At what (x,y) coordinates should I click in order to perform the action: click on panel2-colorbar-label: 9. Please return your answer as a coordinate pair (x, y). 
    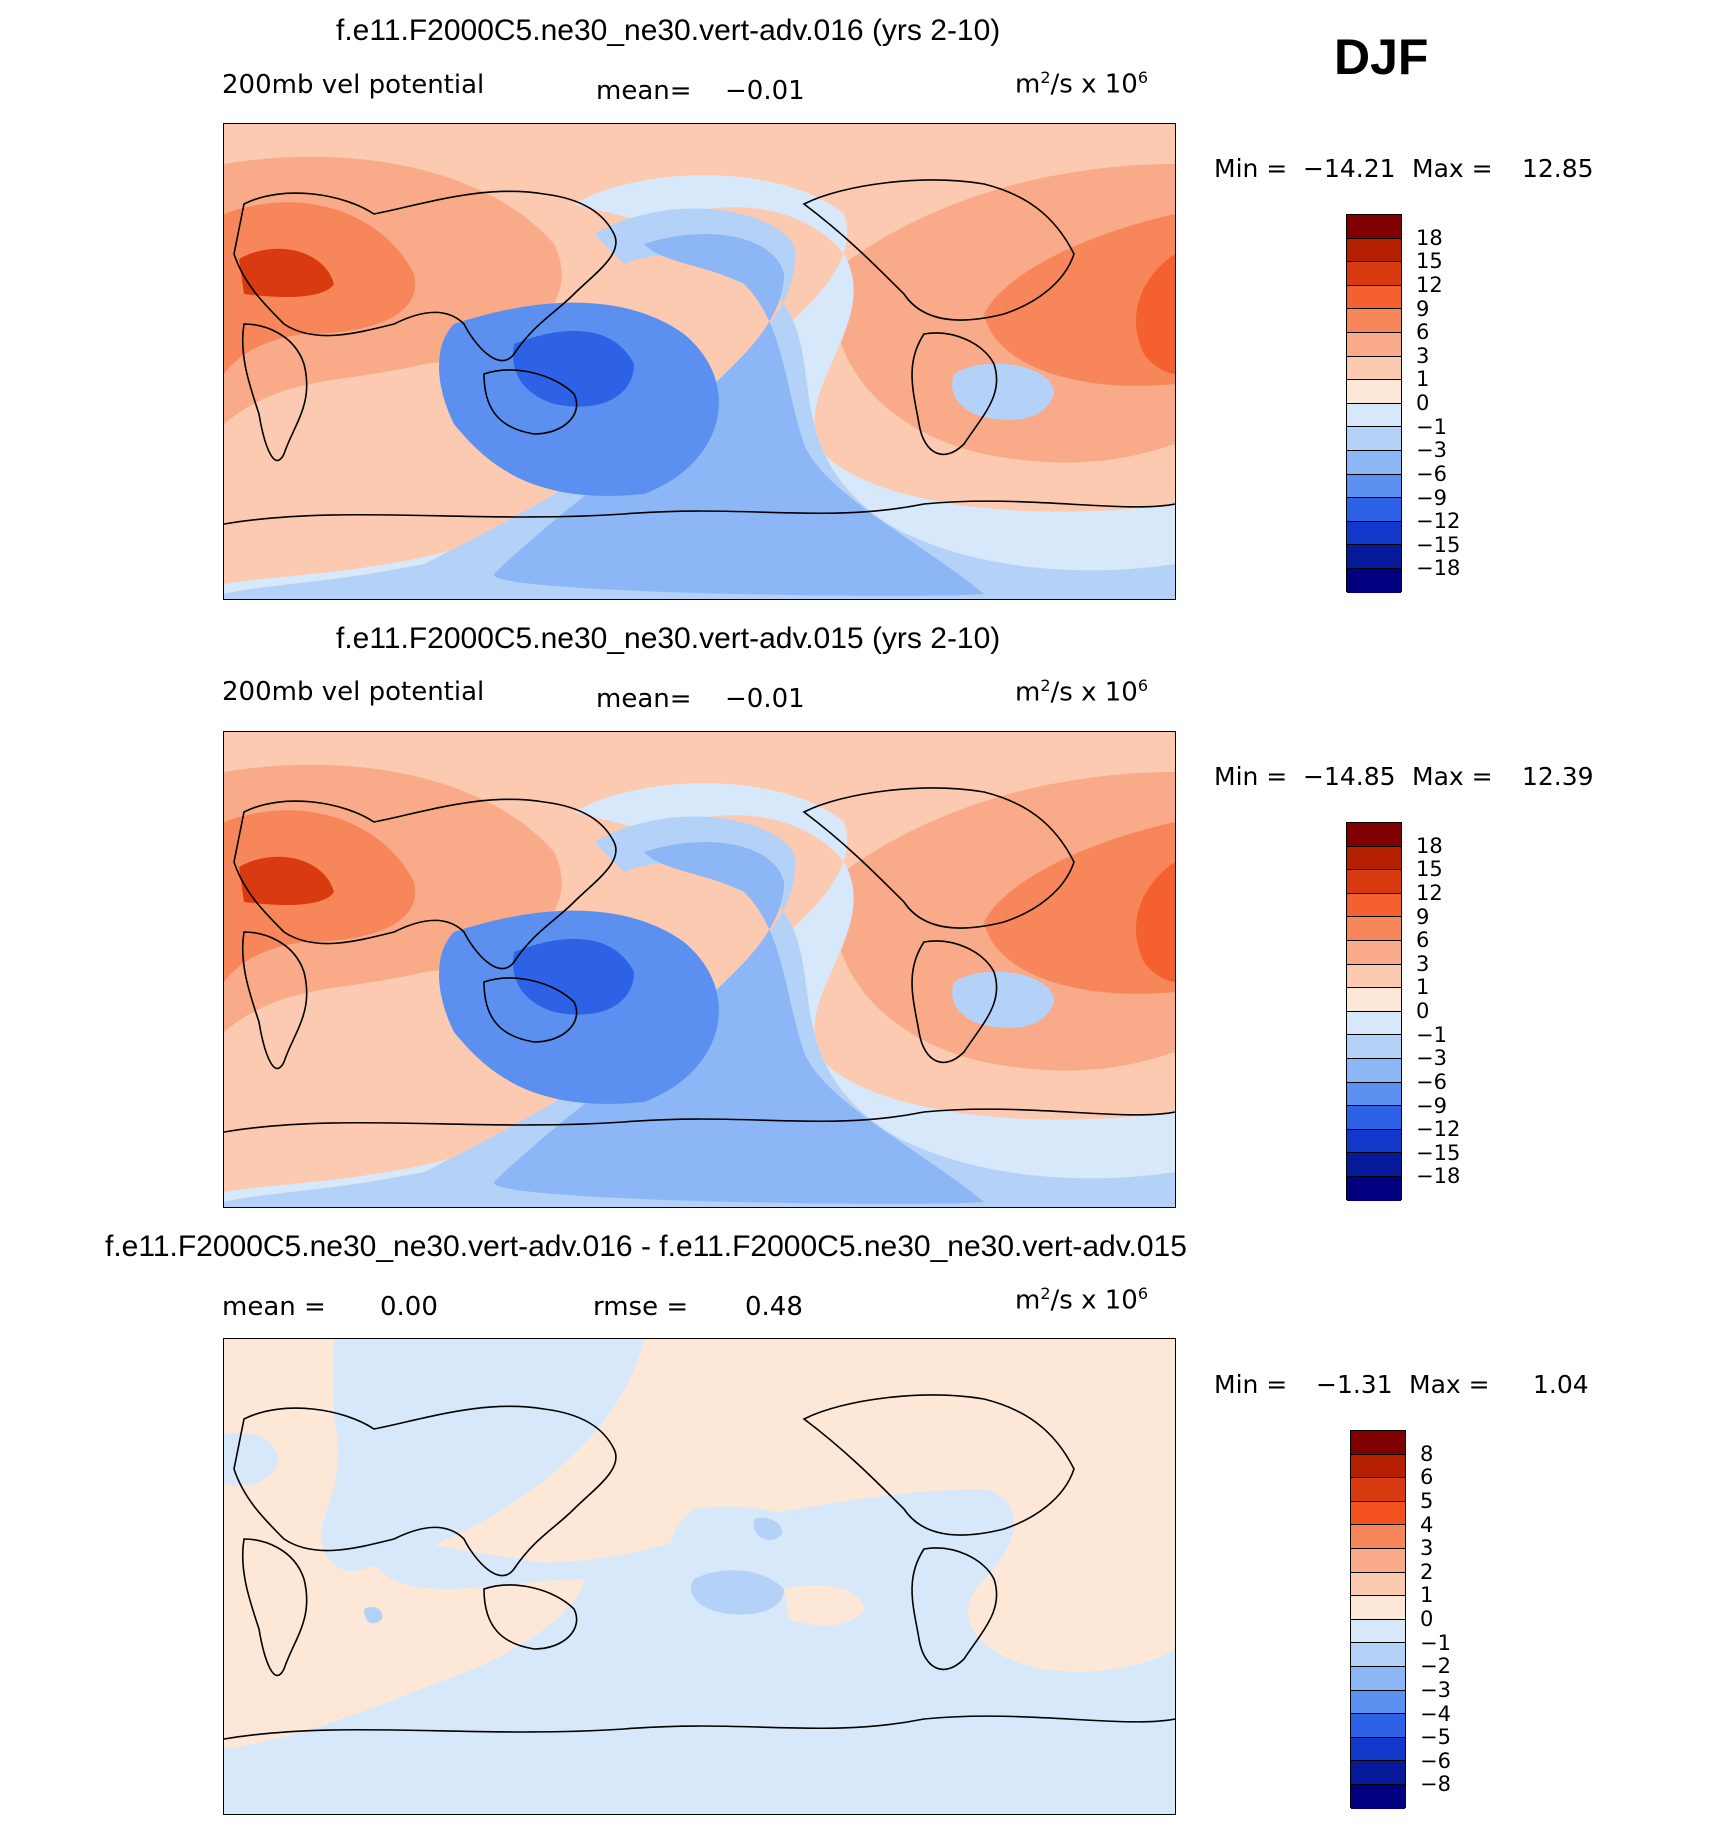
    Looking at the image, I should click on (1423, 916).